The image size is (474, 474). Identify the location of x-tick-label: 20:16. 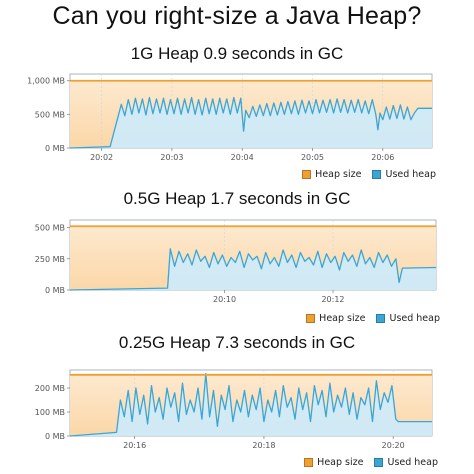
(134, 445).